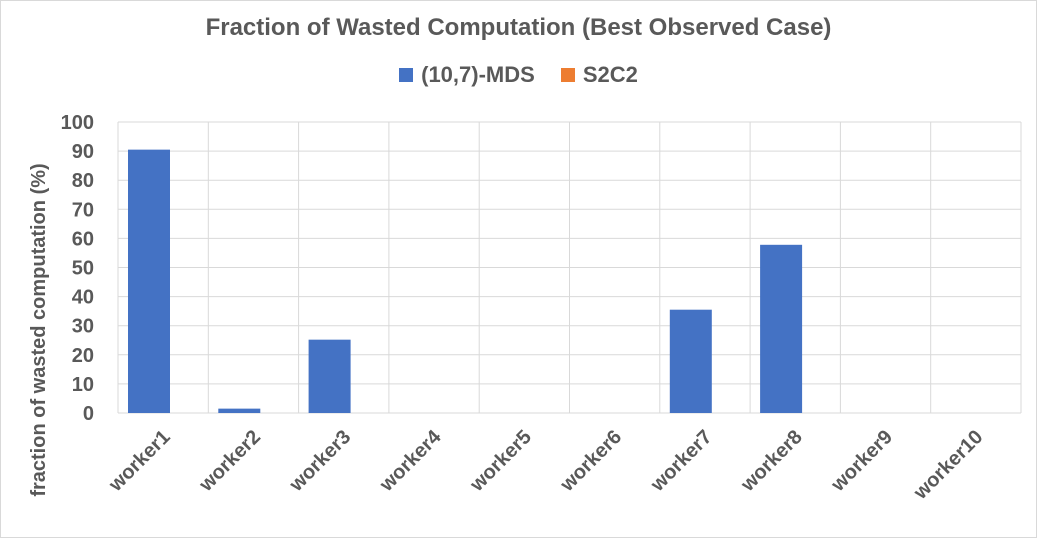 The width and height of the screenshot is (1037, 538). What do you see at coordinates (83, 385) in the screenshot?
I see `y-tick-label-10: 10` at bounding box center [83, 385].